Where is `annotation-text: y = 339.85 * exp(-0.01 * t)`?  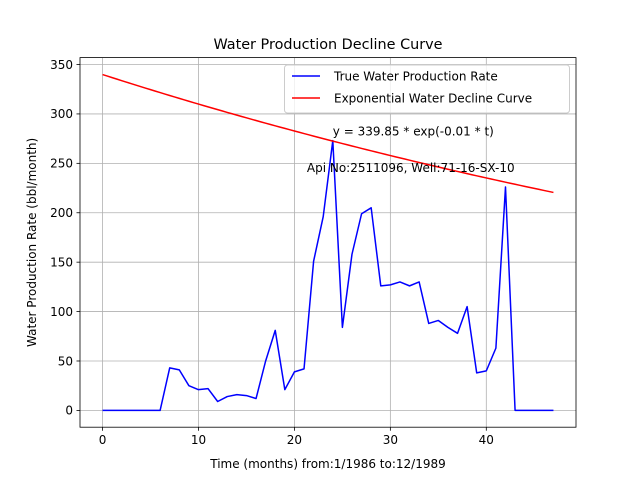
annotation-text: y = 339.85 * exp(-0.01 * t) is located at coordinates (413, 132).